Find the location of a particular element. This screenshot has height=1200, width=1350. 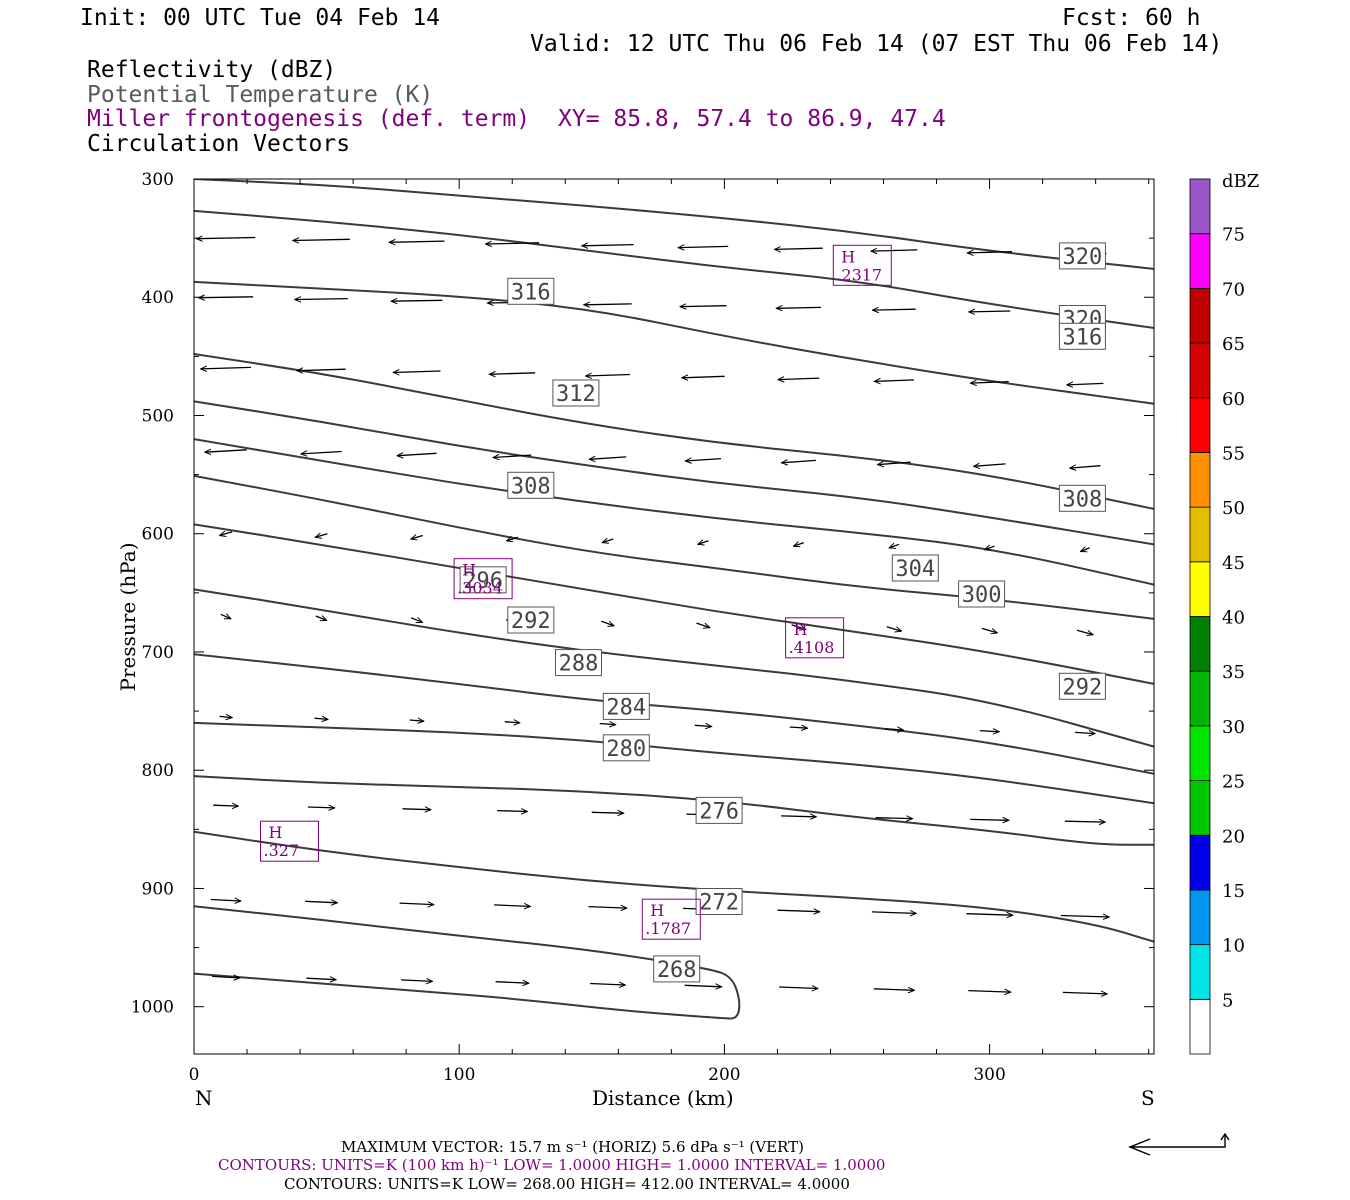

fronto-high-label: H is located at coordinates (657, 910).